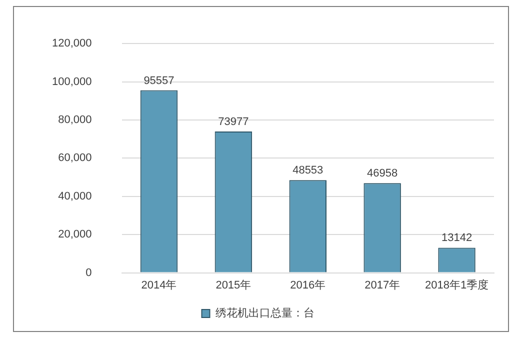  Describe the element at coordinates (89, 272) in the screenshot. I see `y-tick-label: 0` at that location.